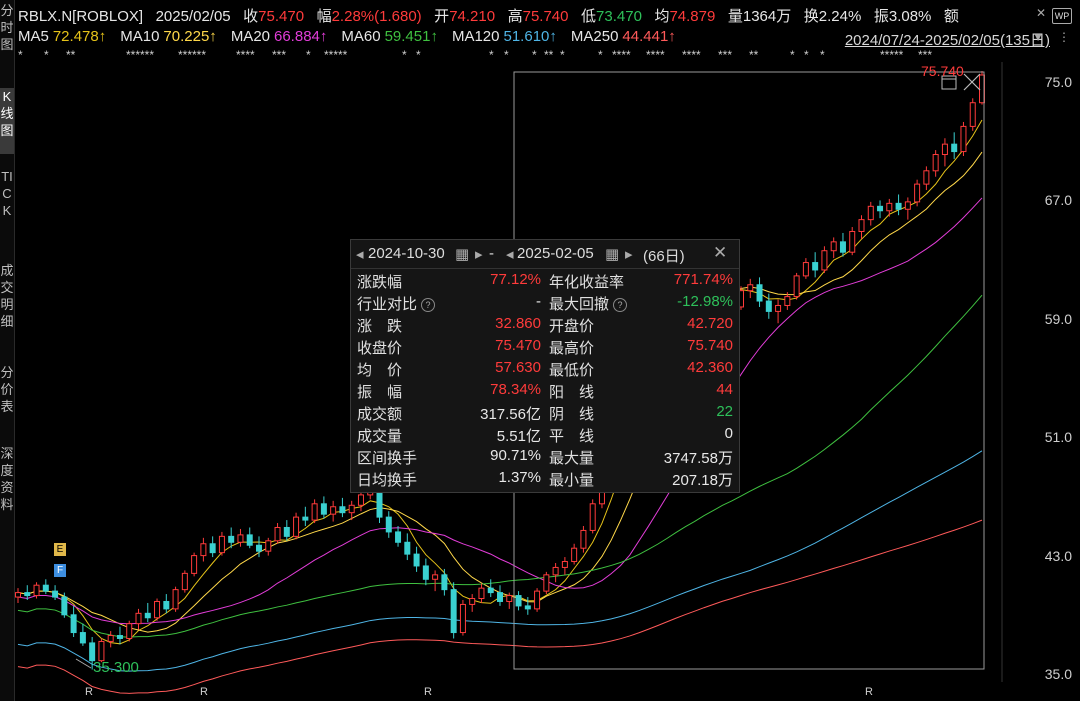  Describe the element at coordinates (629, 254) in the screenshot. I see `next-end-icon: ▸` at that location.